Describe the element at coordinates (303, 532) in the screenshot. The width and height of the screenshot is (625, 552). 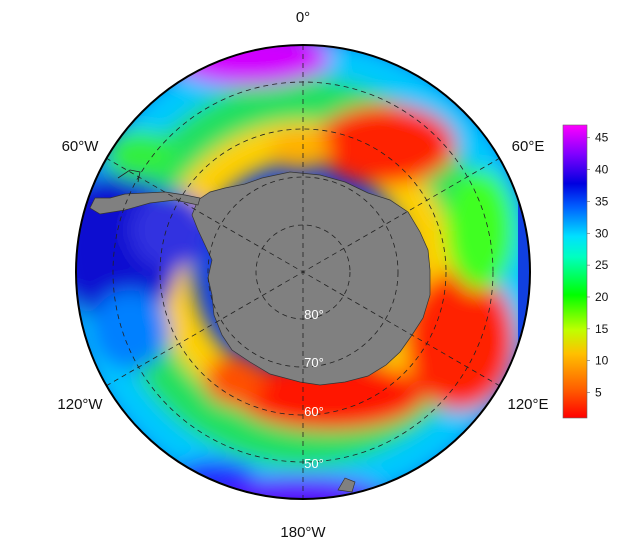
I see `lon-label-180w: 180°W` at that location.